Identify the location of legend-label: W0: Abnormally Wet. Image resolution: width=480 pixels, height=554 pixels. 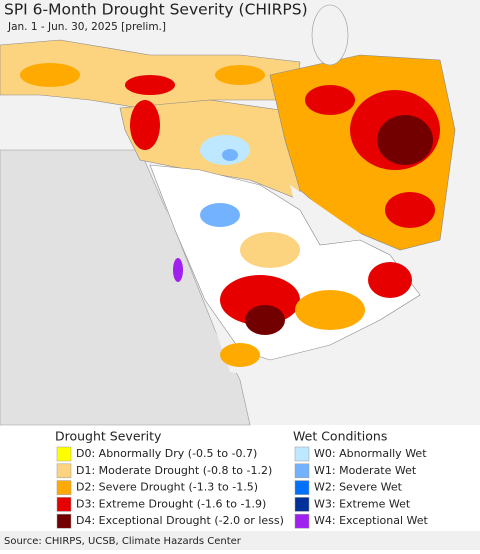
(370, 453).